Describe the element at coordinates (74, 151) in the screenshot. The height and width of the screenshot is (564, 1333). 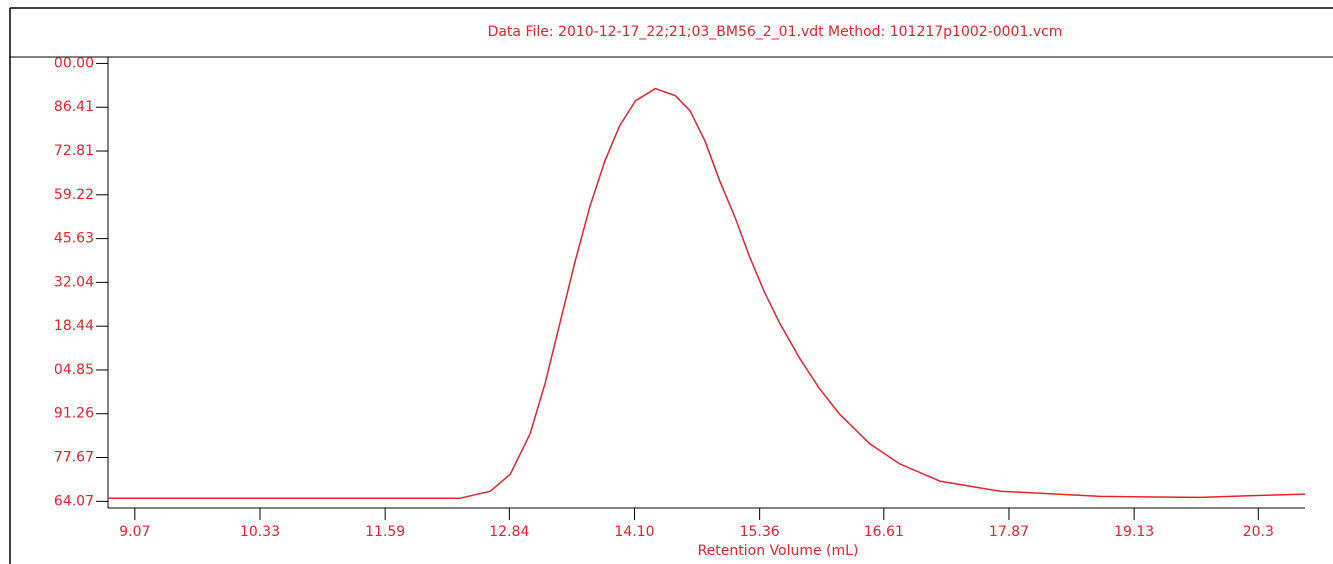
I see `y-tick-label: 72.81` at that location.